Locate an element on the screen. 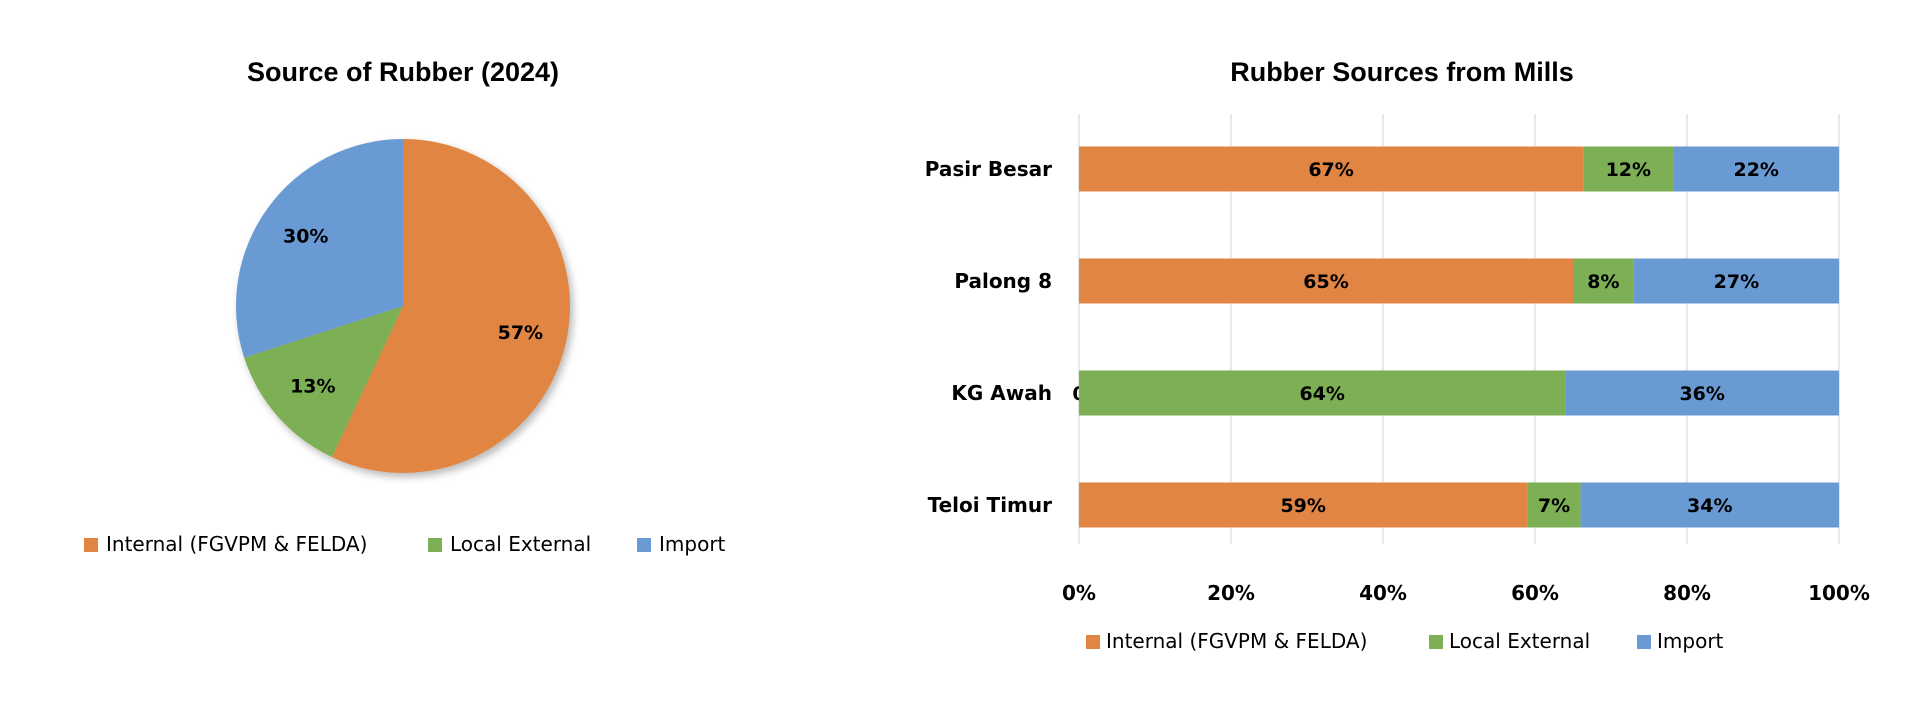  bar-data-label: 64% is located at coordinates (1321, 394).